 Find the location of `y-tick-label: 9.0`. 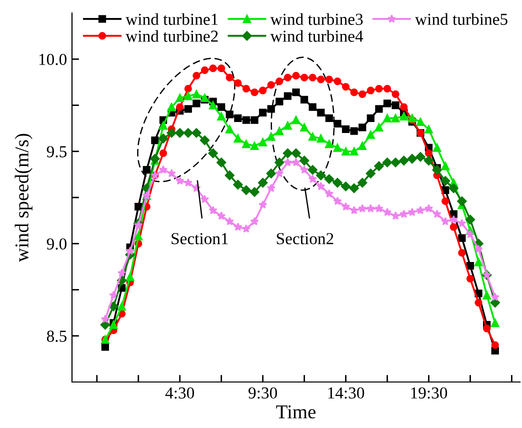

y-tick-label: 9.0 is located at coordinates (56, 244).